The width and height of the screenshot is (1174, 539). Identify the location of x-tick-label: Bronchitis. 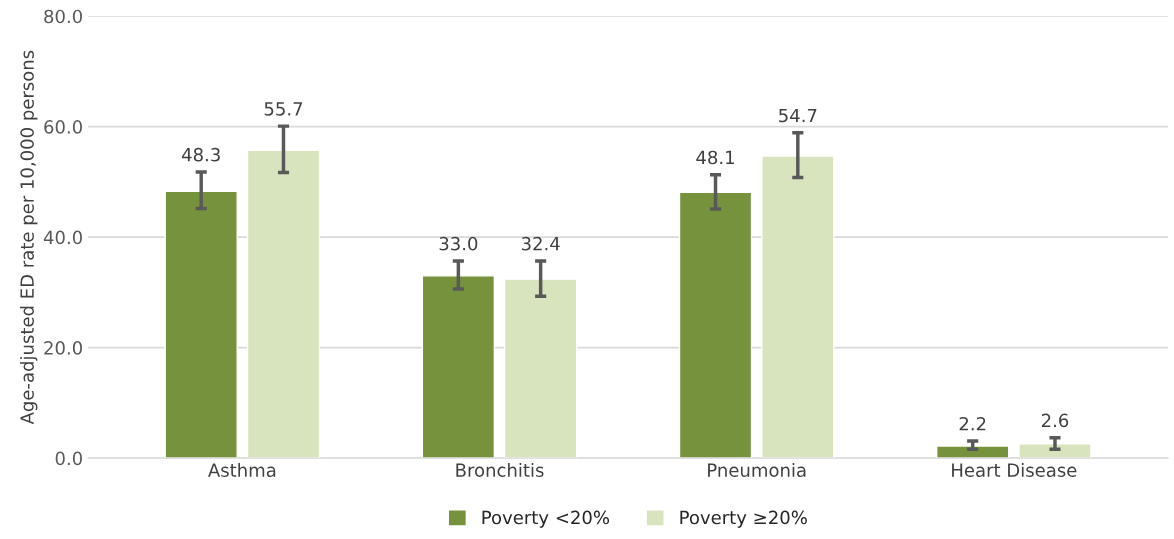
(500, 470).